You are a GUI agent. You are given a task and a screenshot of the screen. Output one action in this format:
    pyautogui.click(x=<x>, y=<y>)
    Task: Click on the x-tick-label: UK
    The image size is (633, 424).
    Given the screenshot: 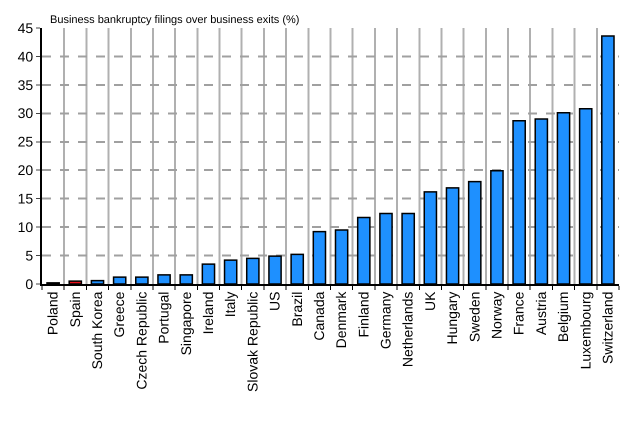 What is the action you would take?
    pyautogui.click(x=430, y=301)
    